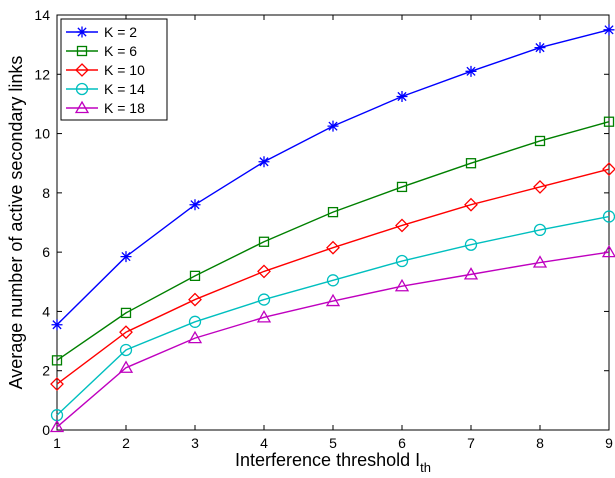 Image resolution: width=615 pixels, height=478 pixels. Describe the element at coordinates (101, 32) in the screenshot. I see `legend-entry: K = 2` at that location.